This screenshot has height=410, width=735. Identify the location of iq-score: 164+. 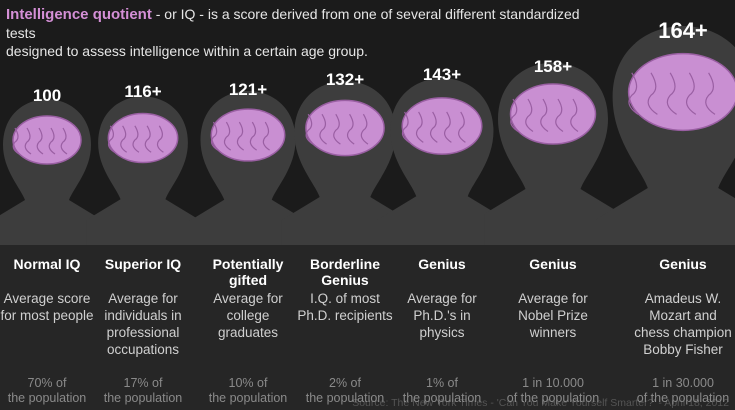
(683, 30).